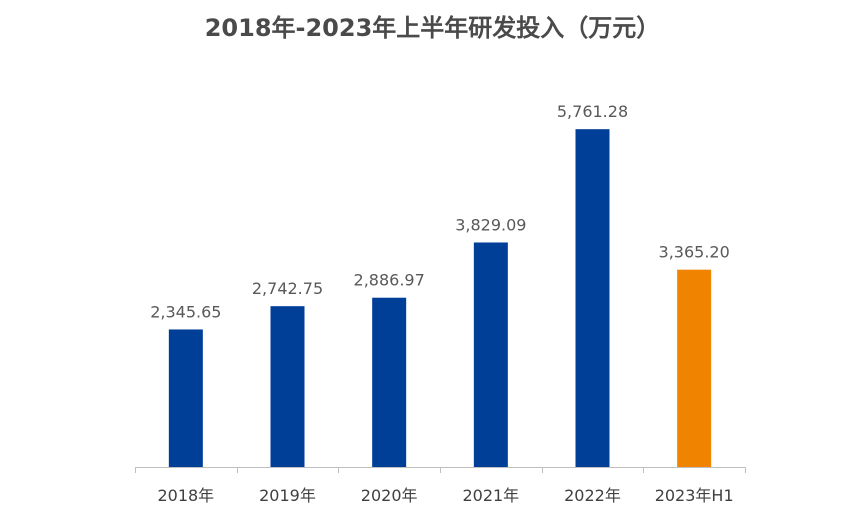  Describe the element at coordinates (287, 495) in the screenshot. I see `x-axis-tick-label: 2019年` at that location.